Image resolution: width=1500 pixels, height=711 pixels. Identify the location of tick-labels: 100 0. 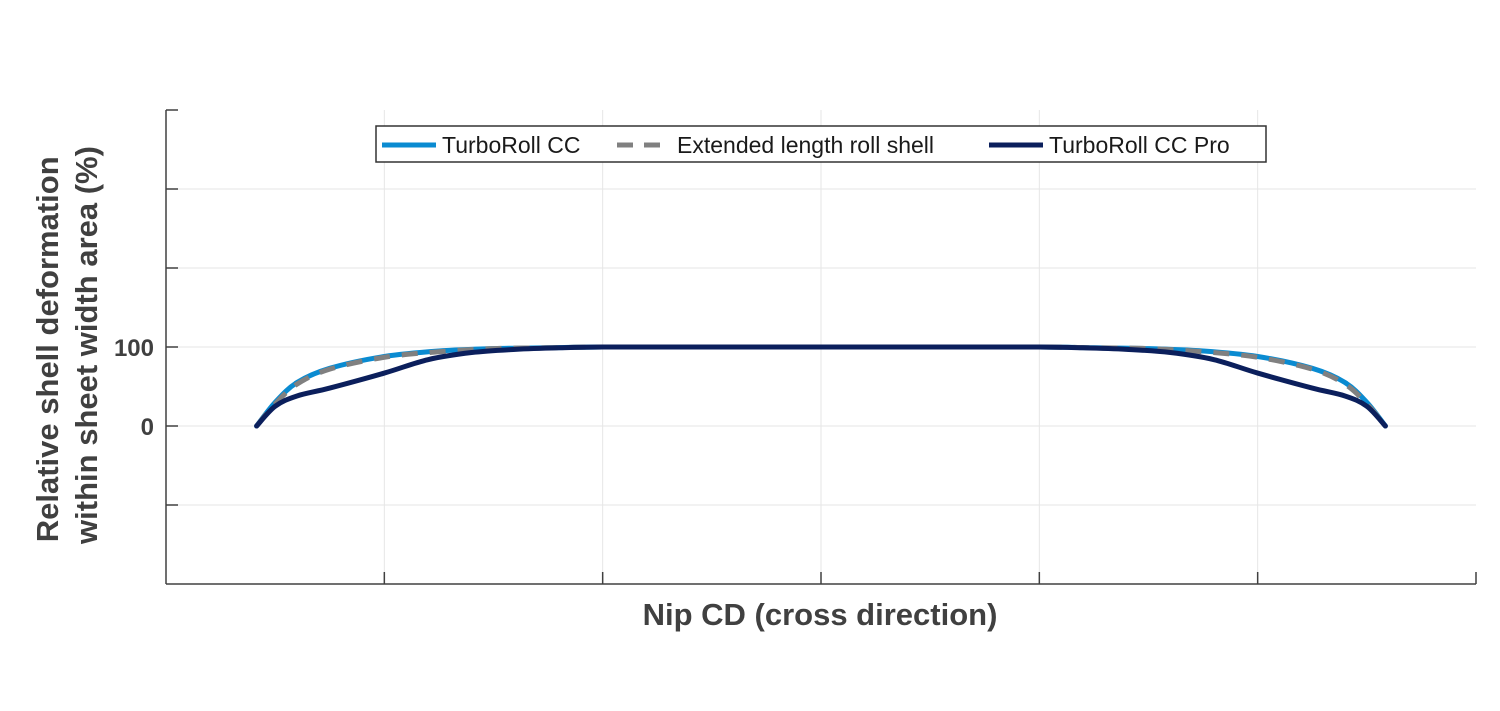
(134, 388).